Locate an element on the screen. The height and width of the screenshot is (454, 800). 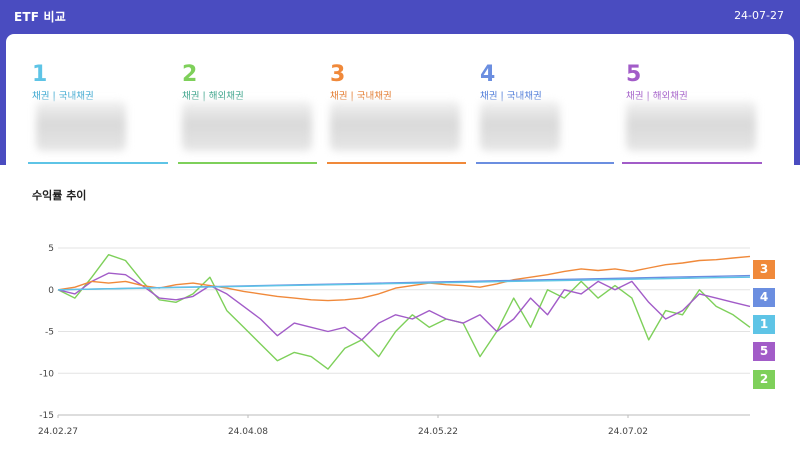
etf-card-5: 5 채권 | 해외채권 is located at coordinates (696, 82).